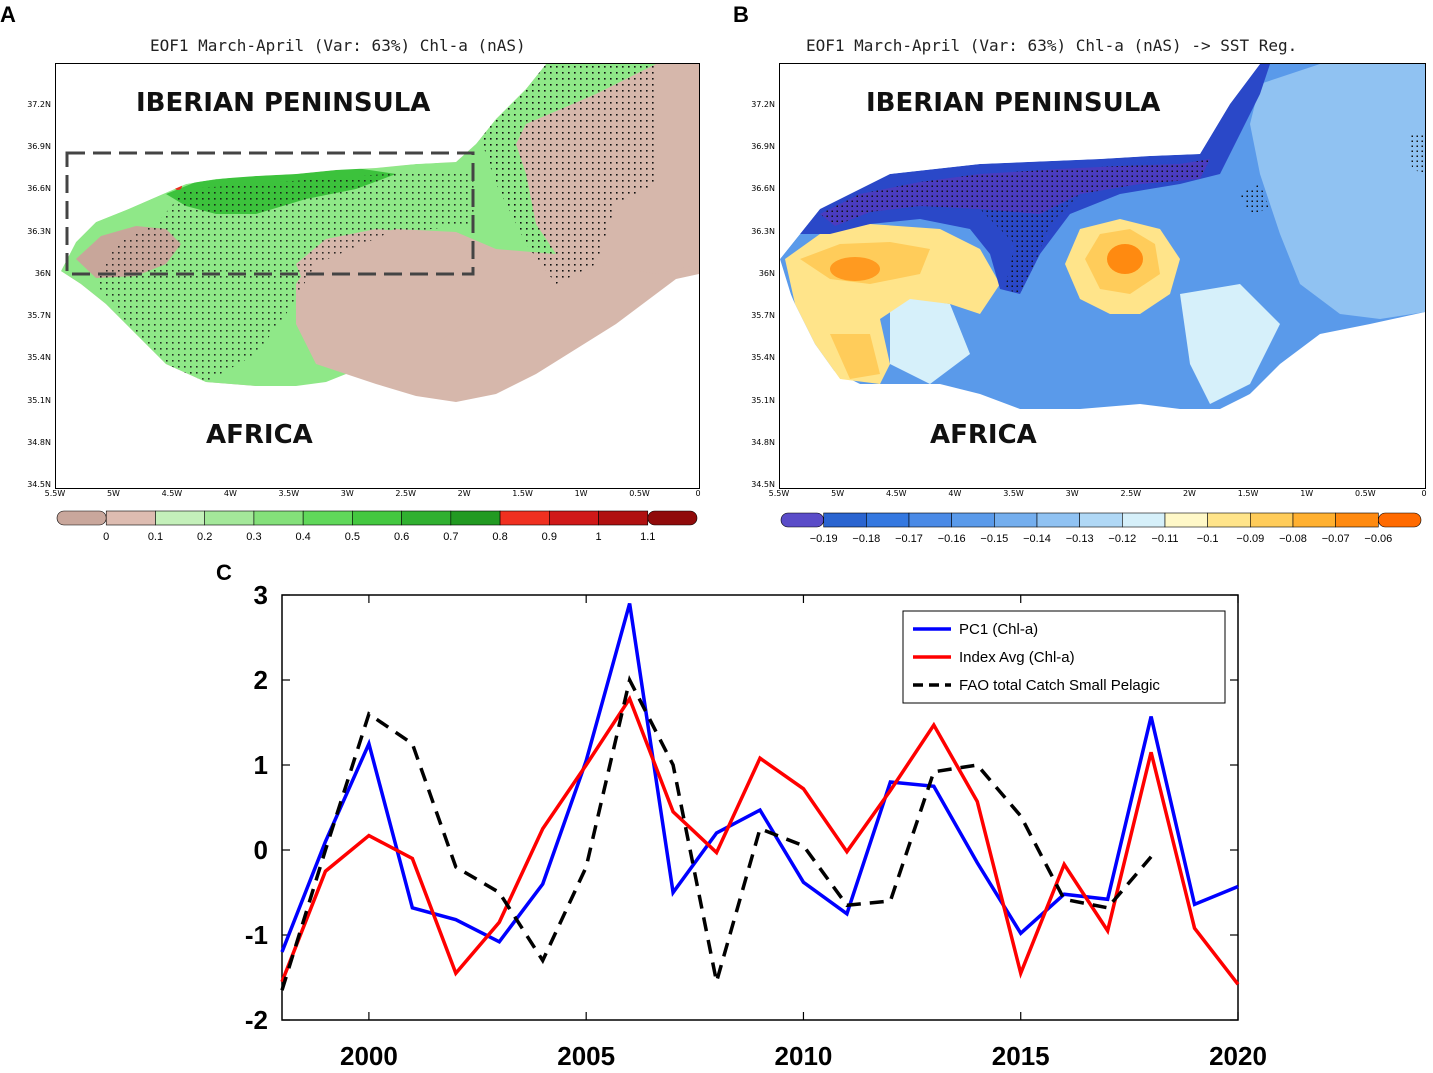 The width and height of the screenshot is (1433, 1073). I want to click on panel_b-lon-tick: 0.5W, so click(1365, 493).